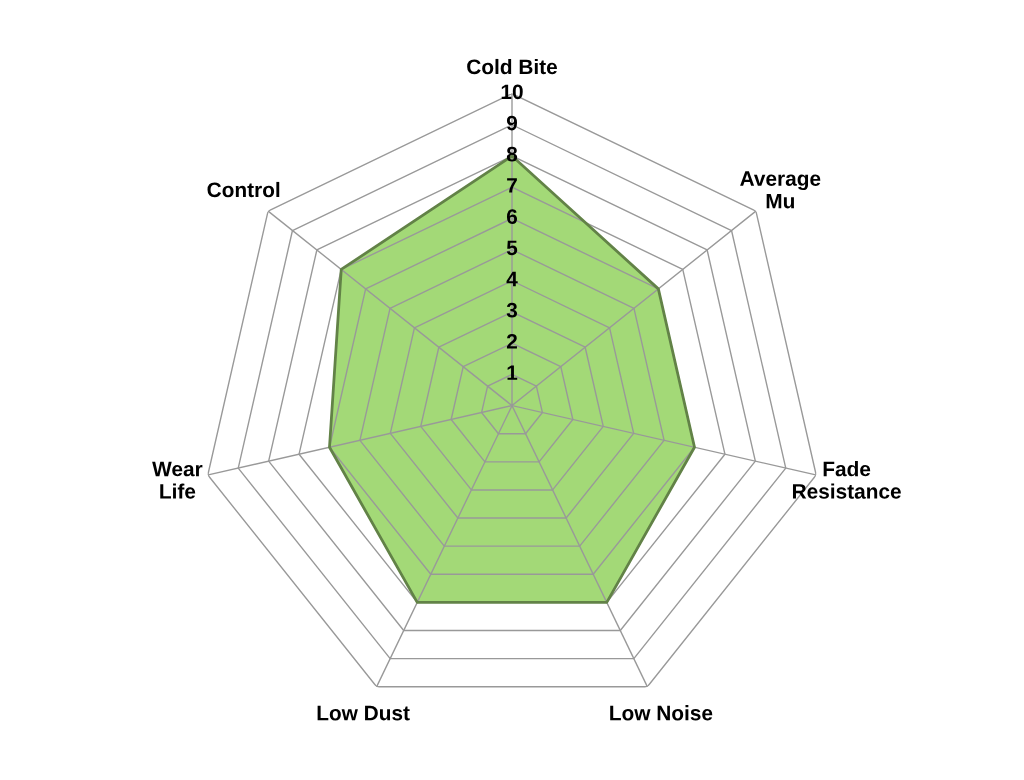  Describe the element at coordinates (512, 185) in the screenshot. I see `y-tick-label: 7` at that location.